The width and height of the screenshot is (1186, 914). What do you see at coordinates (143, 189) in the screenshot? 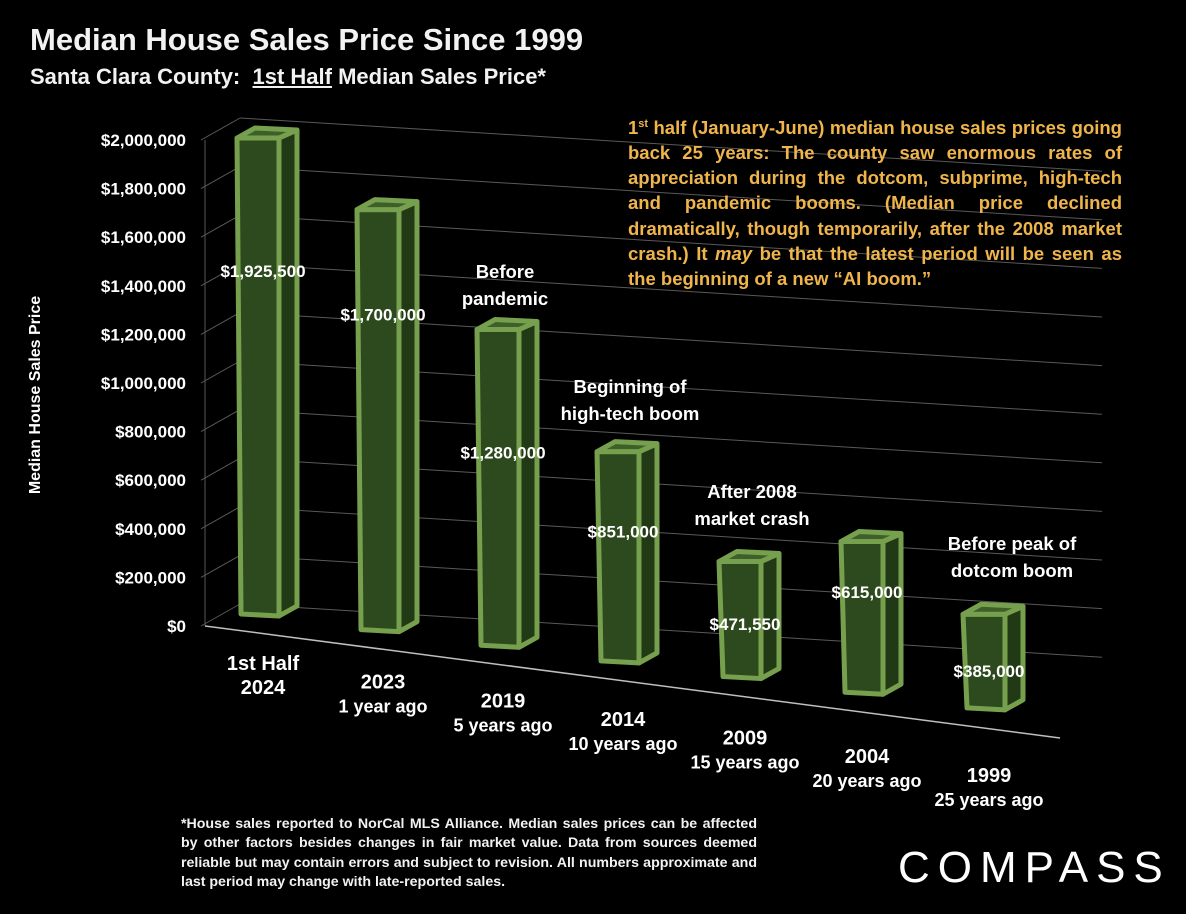
I see `y-tick-label: $1,800,000` at bounding box center [143, 189].